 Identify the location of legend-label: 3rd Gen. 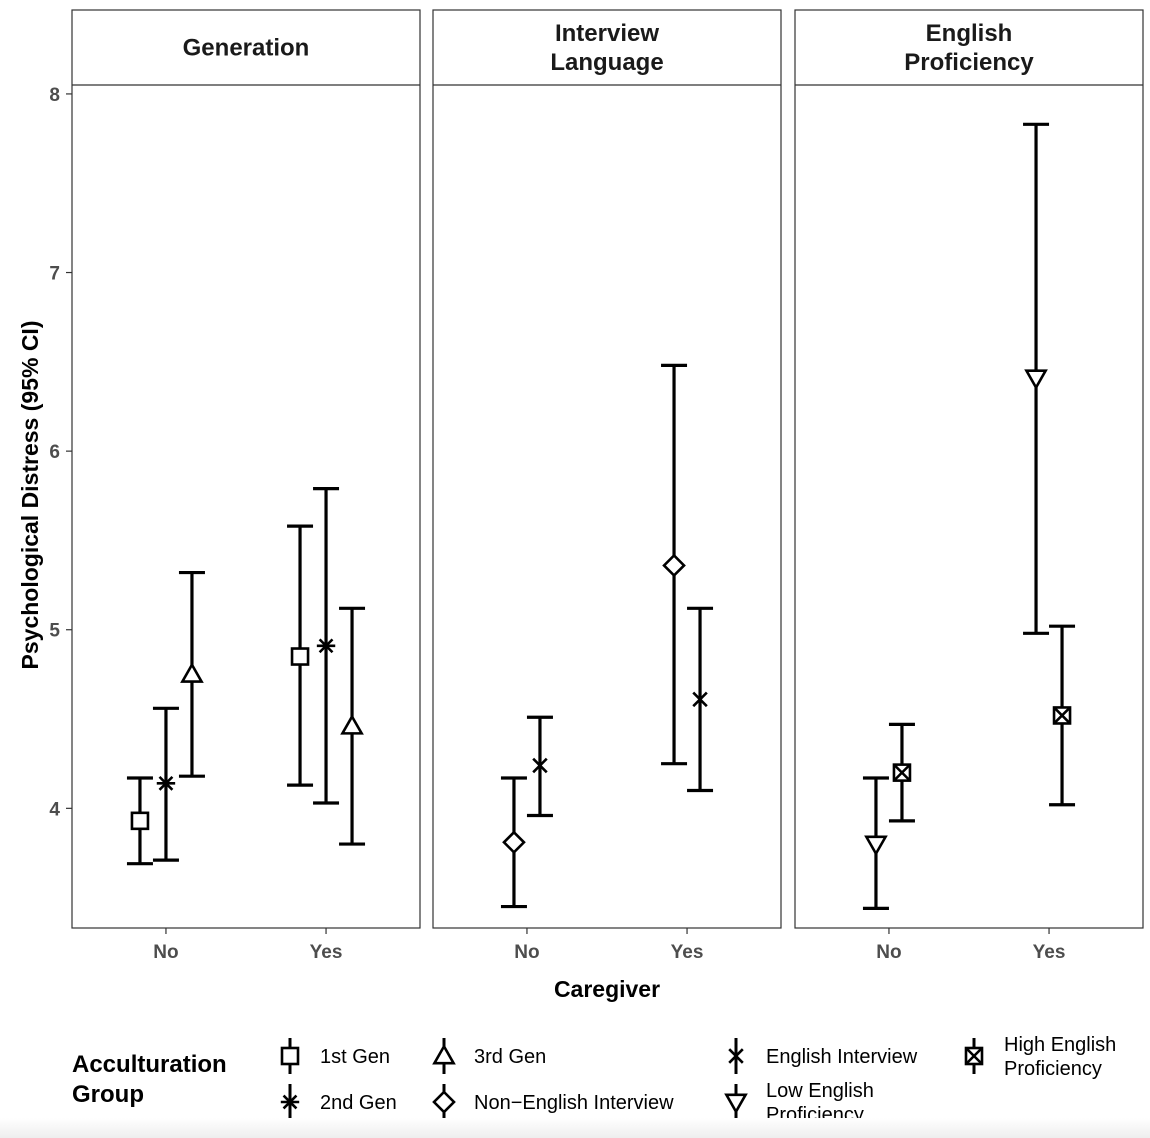
(510, 1057).